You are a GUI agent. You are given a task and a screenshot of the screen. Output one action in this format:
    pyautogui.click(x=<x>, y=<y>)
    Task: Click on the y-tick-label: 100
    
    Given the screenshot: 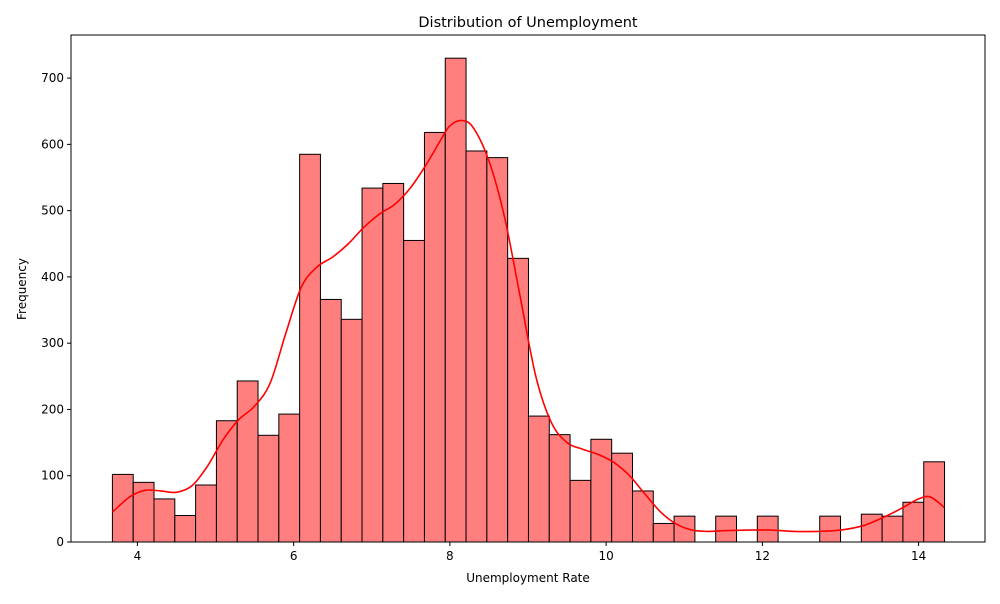 What is the action you would take?
    pyautogui.click(x=52, y=476)
    